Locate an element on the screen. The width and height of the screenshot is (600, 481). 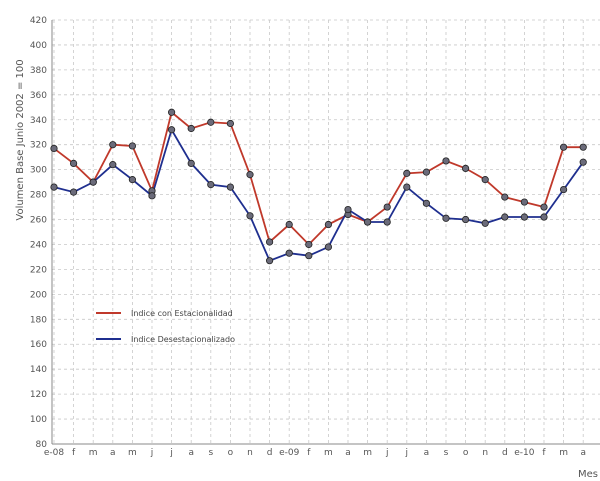
y-tick-label: 80 is located at coordinates (42, 445).